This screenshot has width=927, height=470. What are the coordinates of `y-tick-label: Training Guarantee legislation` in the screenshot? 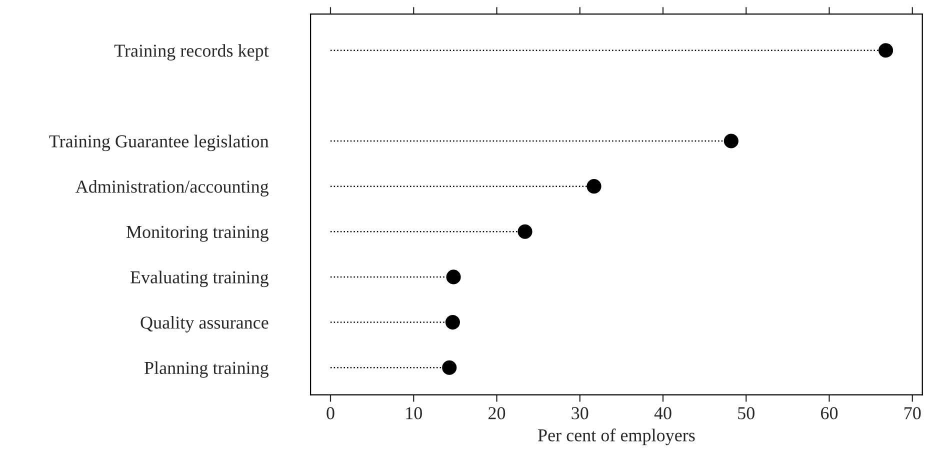 It's located at (159, 143).